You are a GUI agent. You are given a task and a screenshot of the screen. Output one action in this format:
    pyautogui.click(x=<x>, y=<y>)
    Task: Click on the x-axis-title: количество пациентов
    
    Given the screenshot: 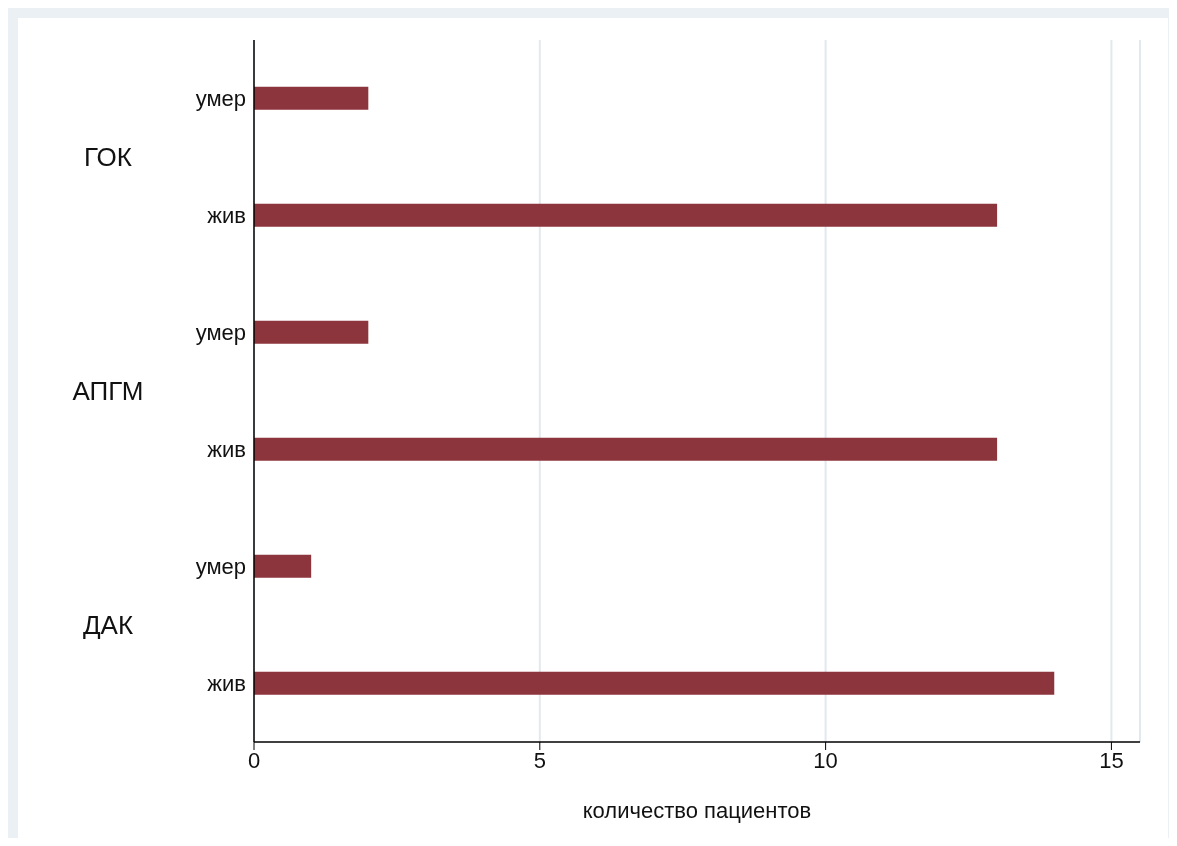 What is the action you would take?
    pyautogui.click(x=697, y=810)
    